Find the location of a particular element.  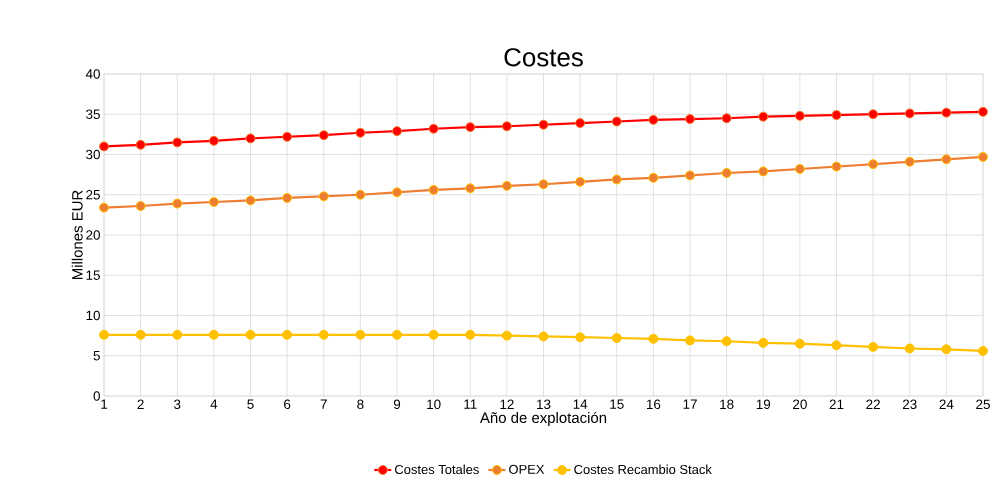

x-tick-label: 12 is located at coordinates (507, 404).